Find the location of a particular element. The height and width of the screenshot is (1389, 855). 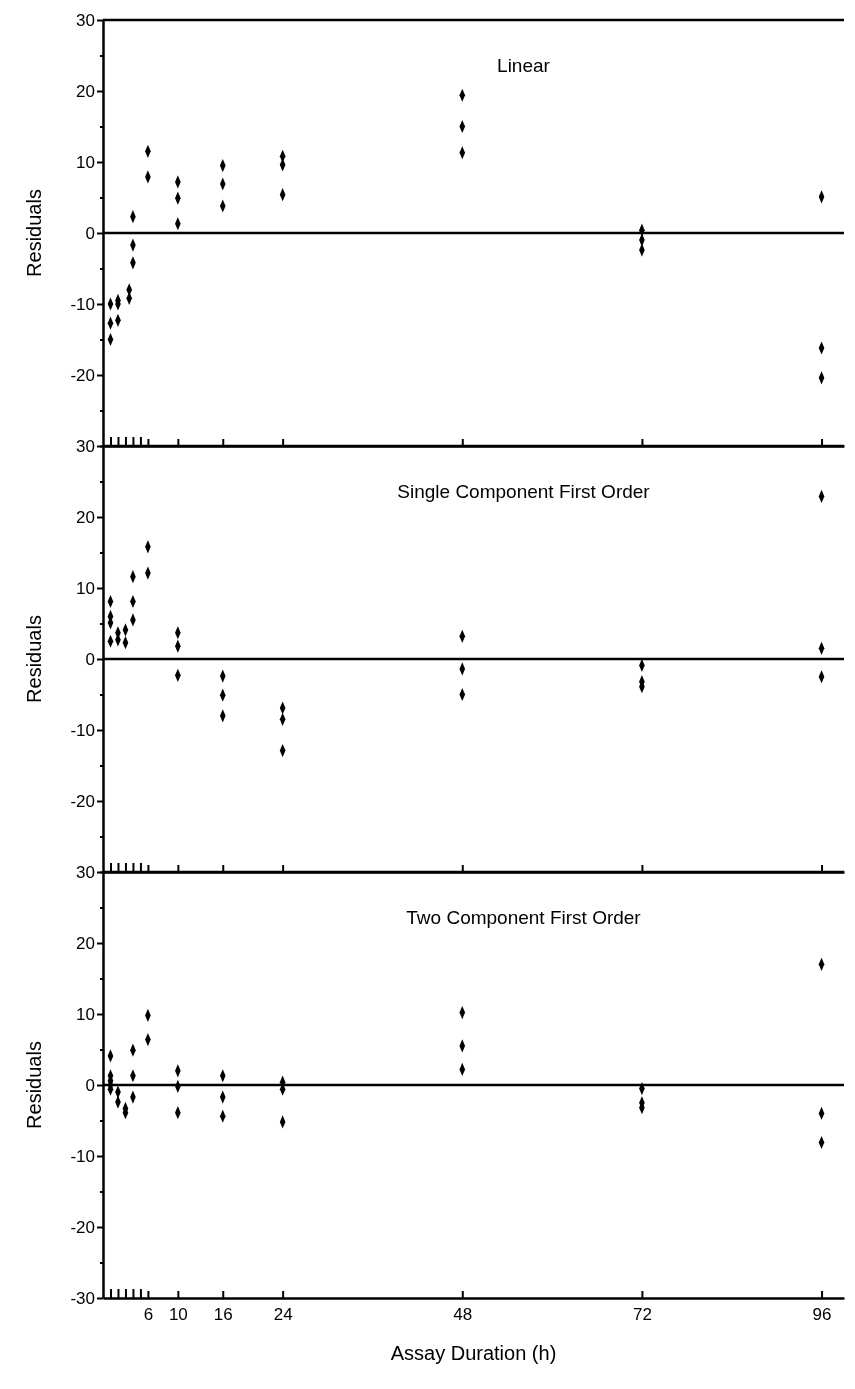

x-tick-label: 6 is located at coordinates (148, 1315).